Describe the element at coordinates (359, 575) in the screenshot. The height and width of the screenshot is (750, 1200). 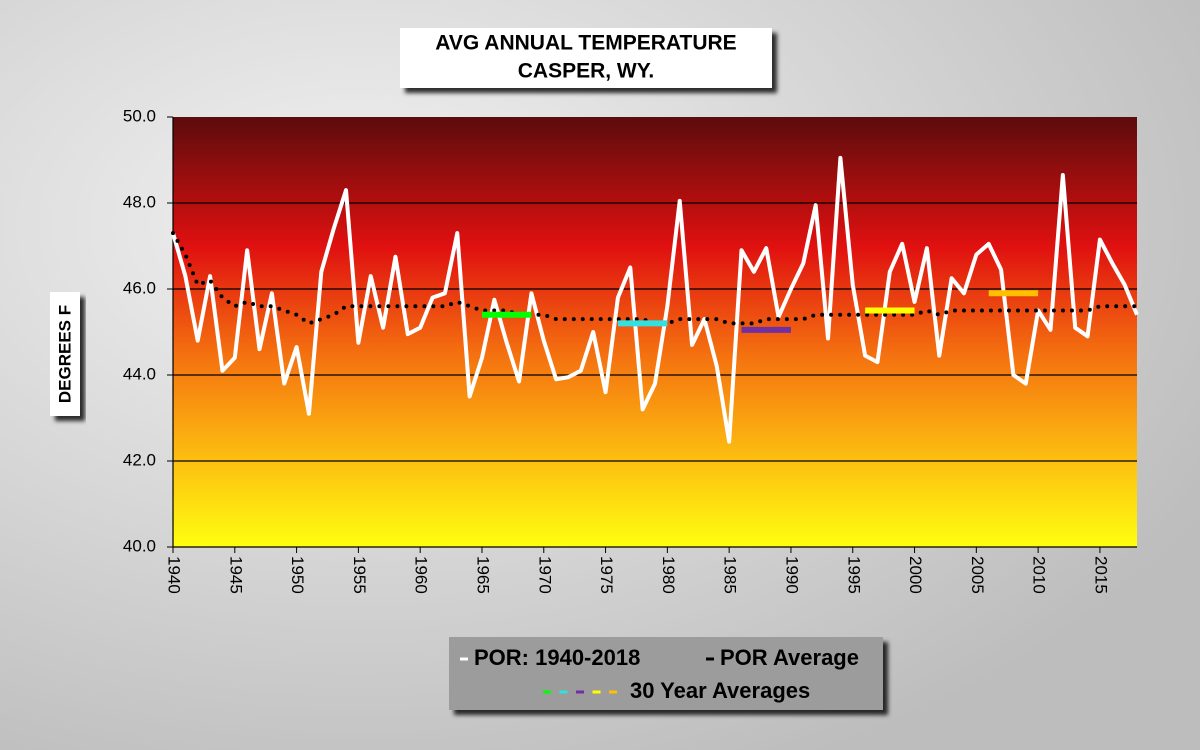
I see `x-tick-label: 1955` at that location.